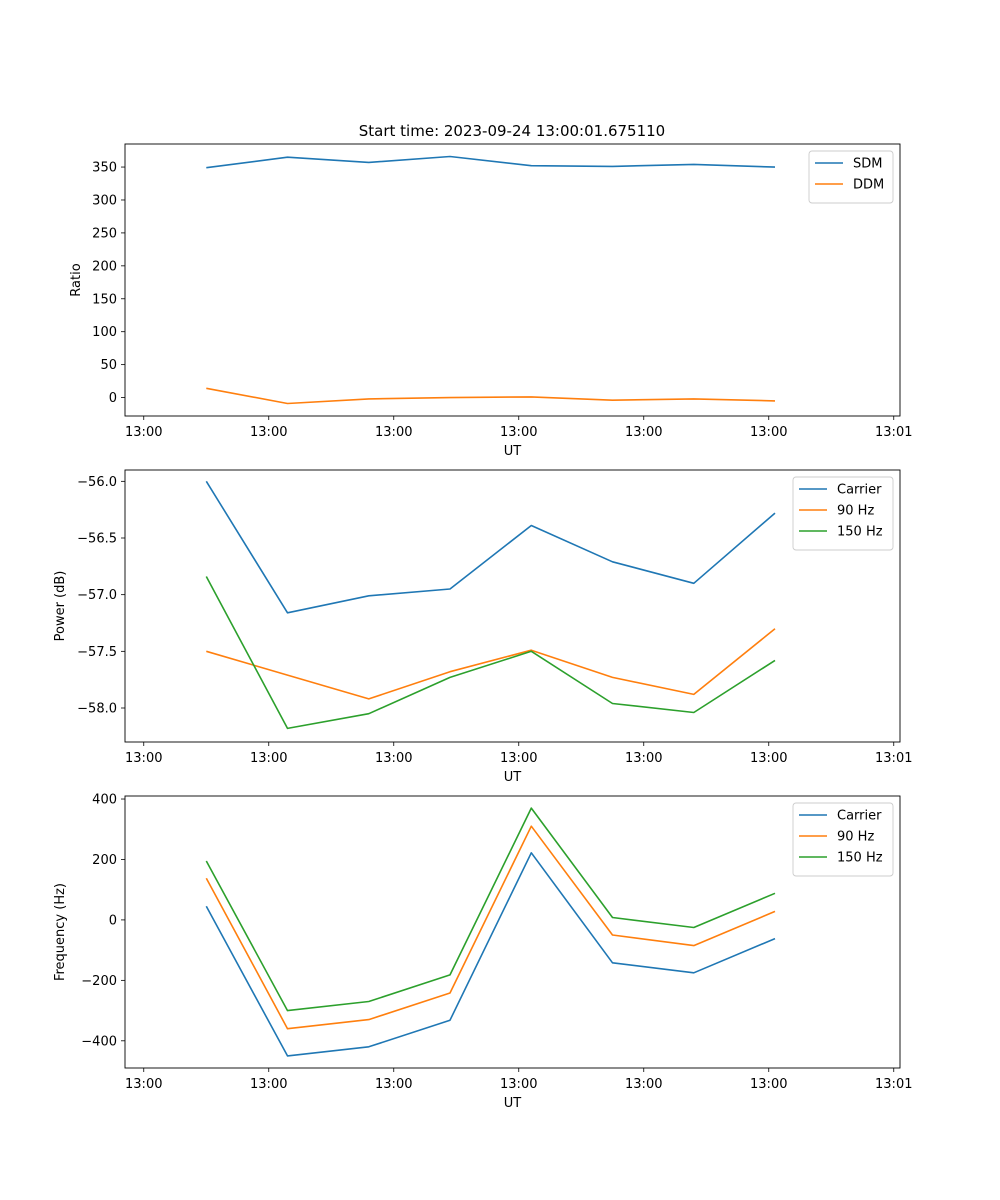  Describe the element at coordinates (99, 981) in the screenshot. I see `y-tick-label: −200` at that location.